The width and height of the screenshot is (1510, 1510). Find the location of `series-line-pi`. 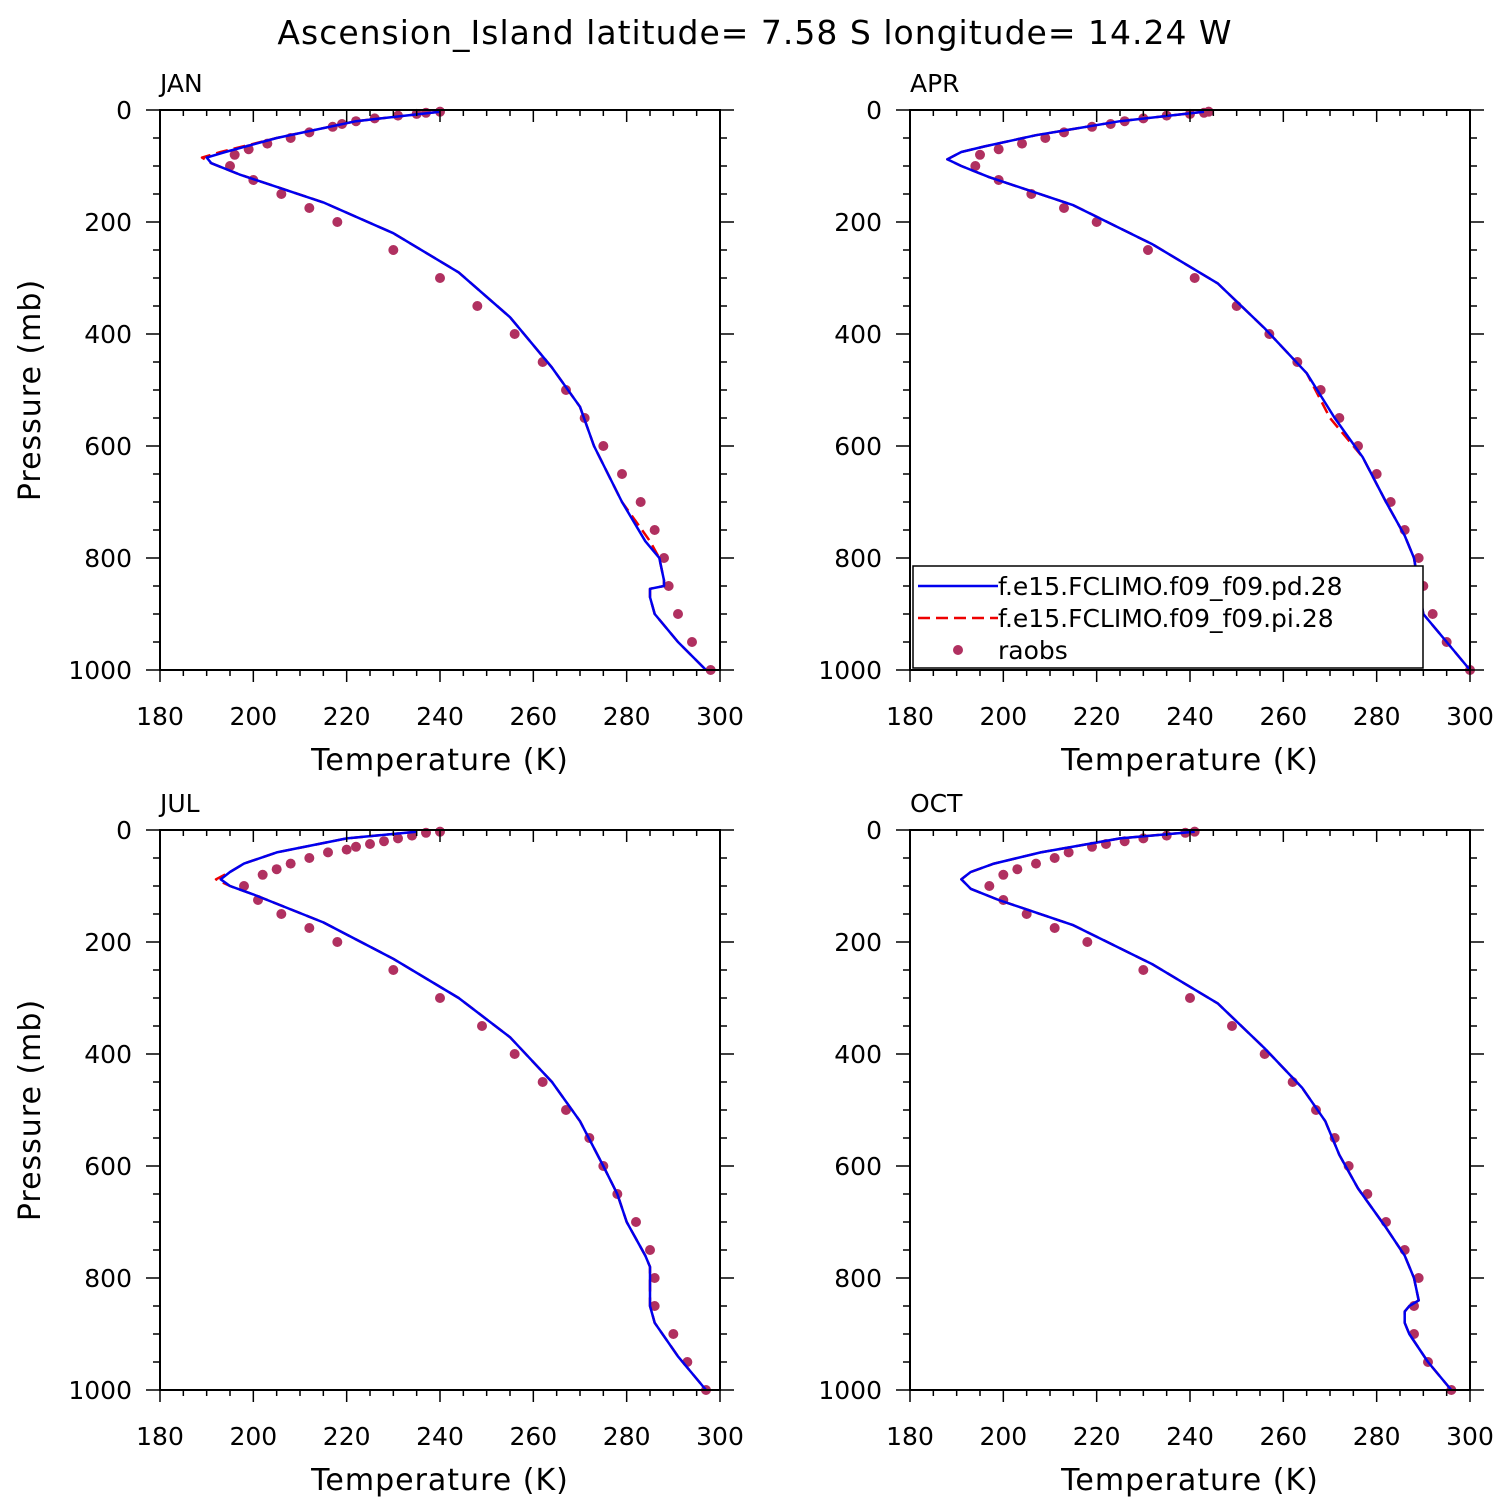

series-line-pi is located at coordinates (1206, 1110).